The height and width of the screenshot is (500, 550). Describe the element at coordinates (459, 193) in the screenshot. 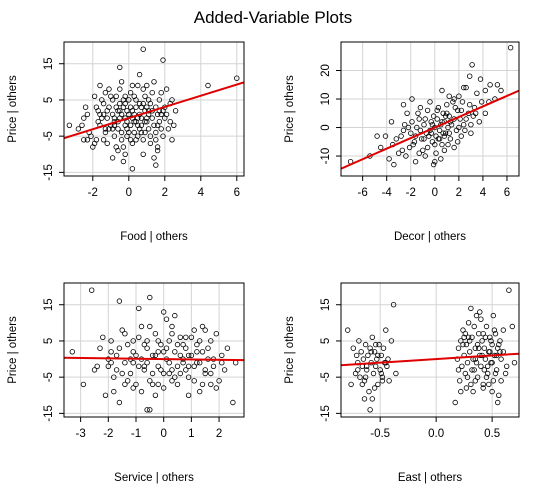

I see `x-tick-label: 2` at that location.